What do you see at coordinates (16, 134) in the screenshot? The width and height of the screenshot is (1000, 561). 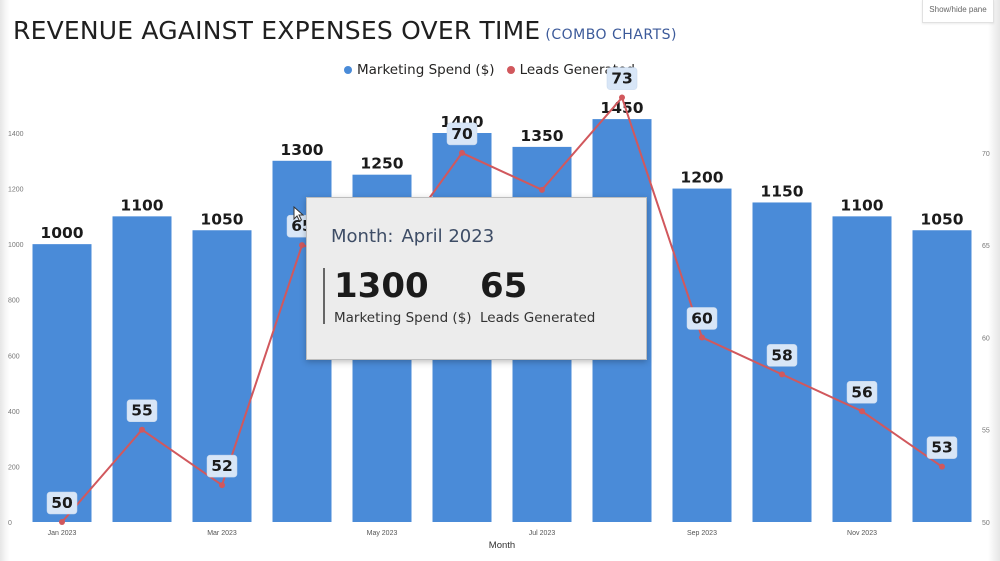 I see `y-left-tick-label: 1400` at bounding box center [16, 134].